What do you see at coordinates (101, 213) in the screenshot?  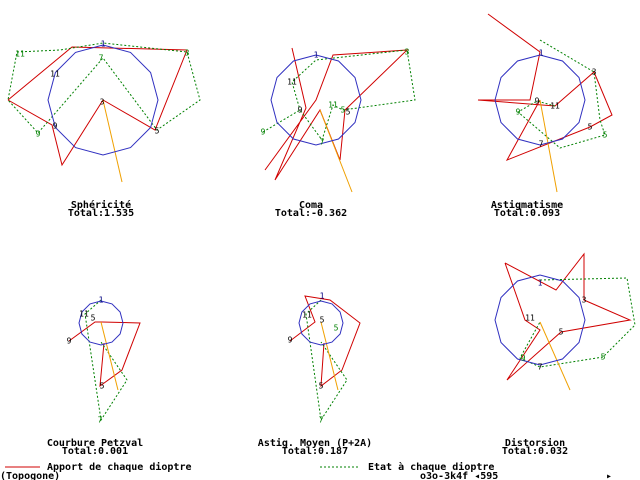 I see `panel-total: Total:1.535` at bounding box center [101, 213].